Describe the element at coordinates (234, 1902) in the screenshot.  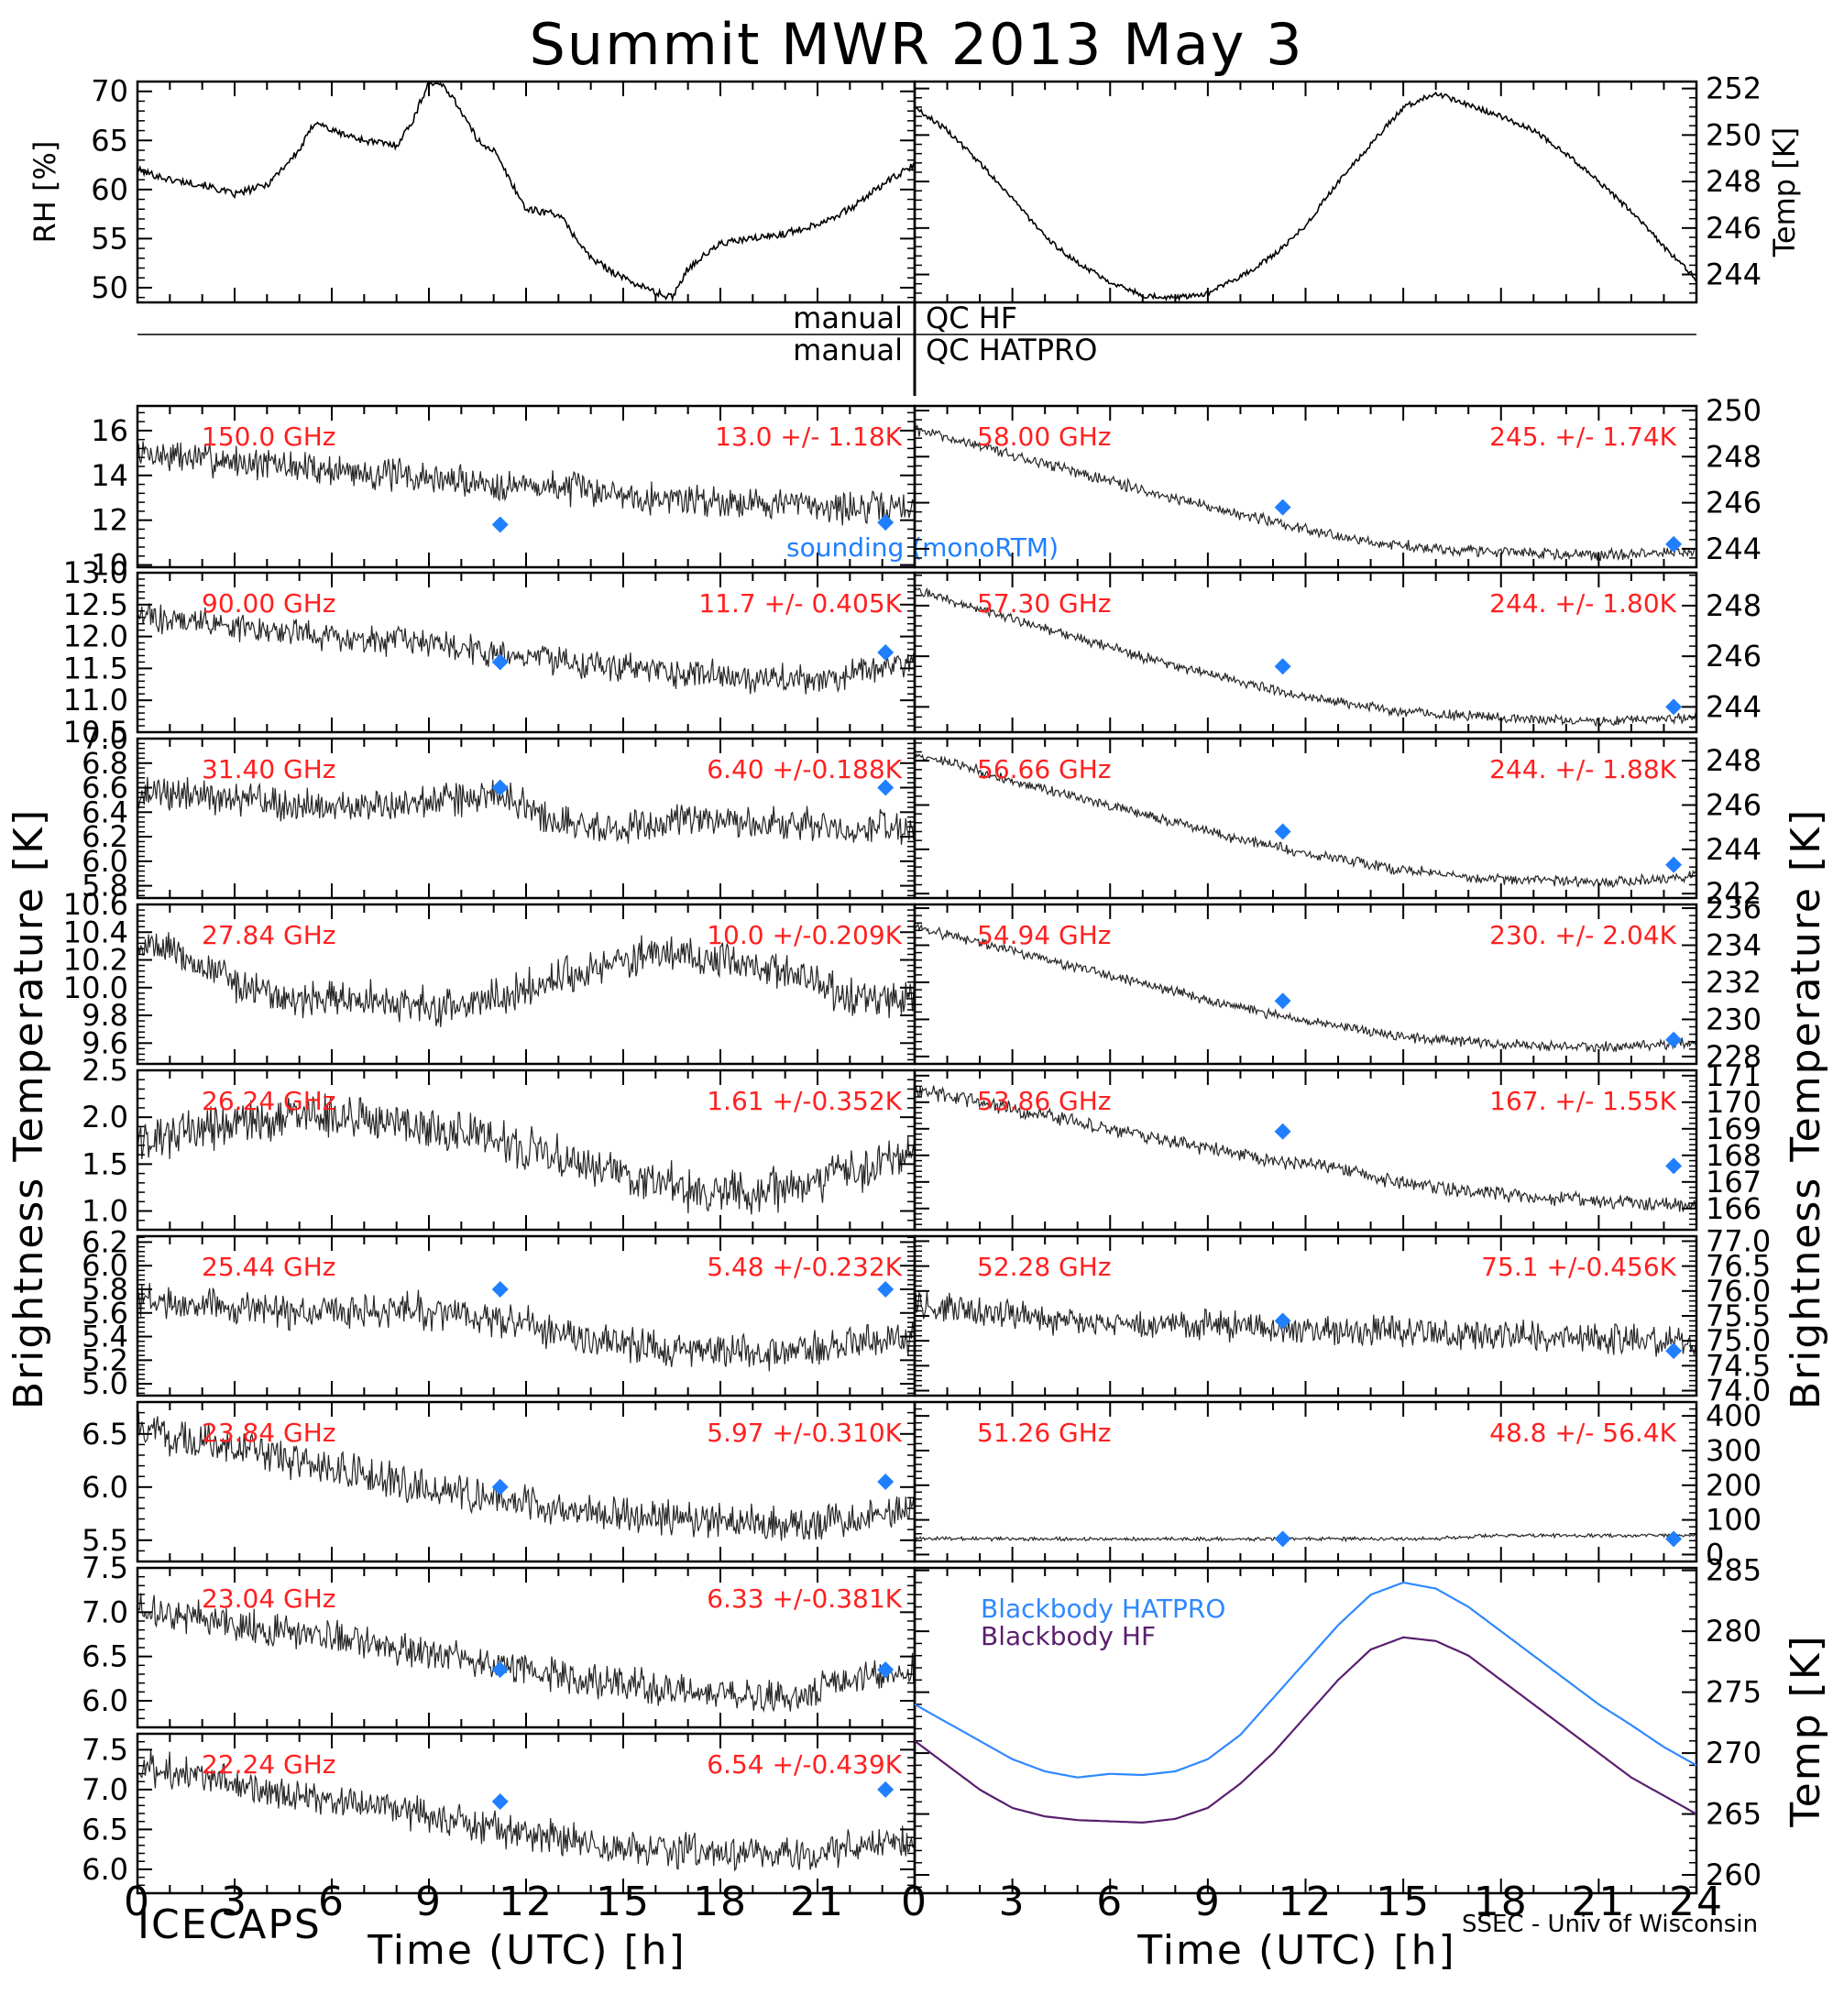
I see `x-tick-label: 3` at that location.